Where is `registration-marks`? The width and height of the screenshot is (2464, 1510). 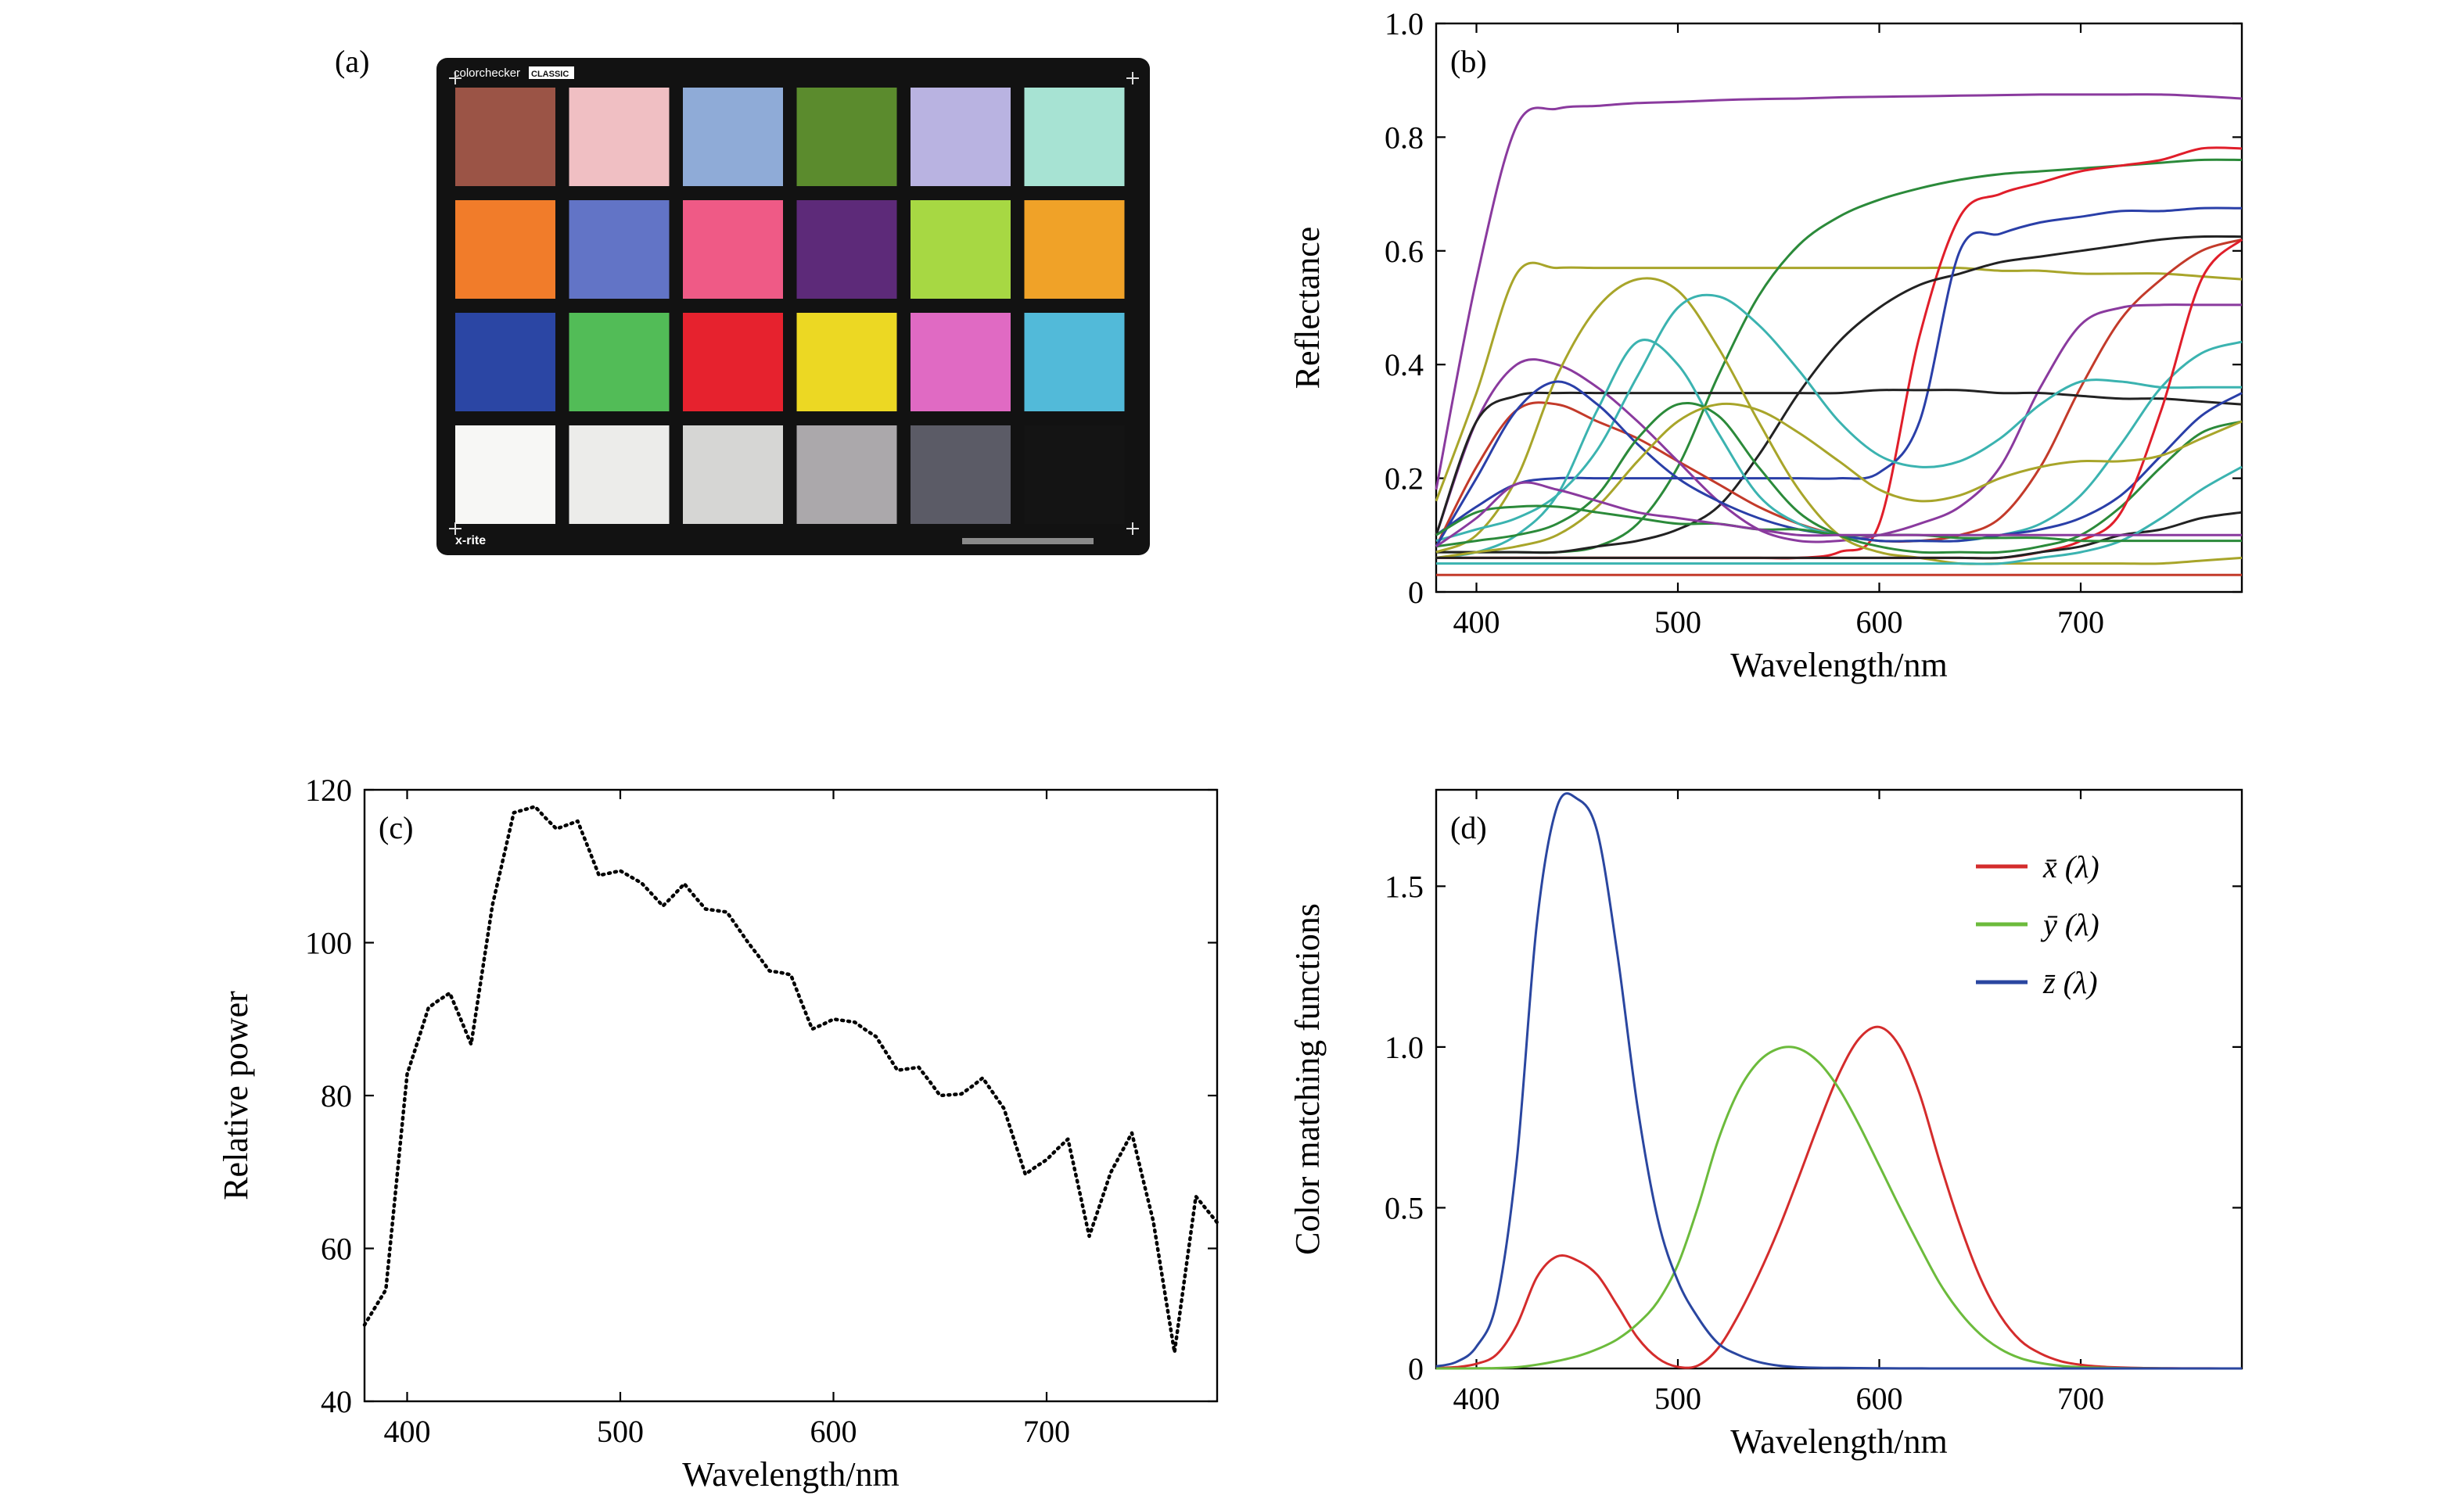
registration-marks is located at coordinates (794, 303).